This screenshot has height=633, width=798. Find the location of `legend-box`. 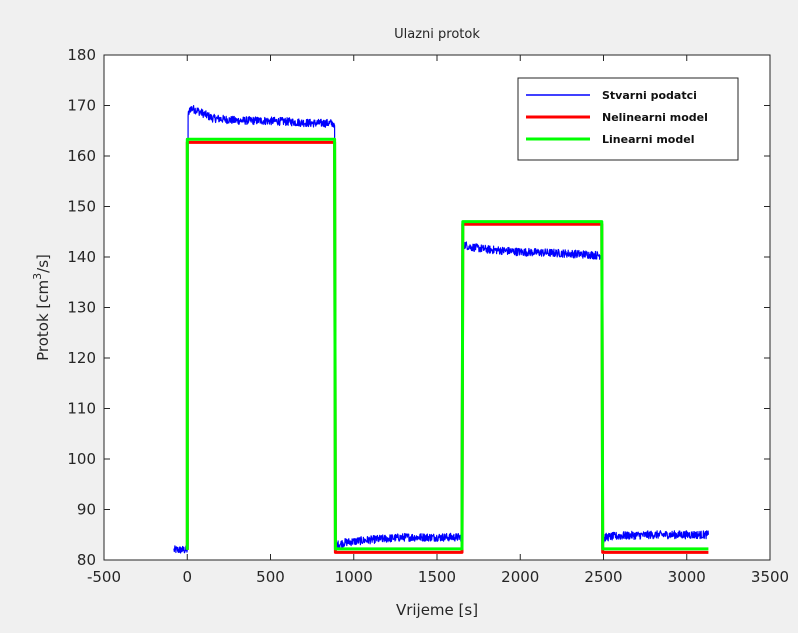

legend-box is located at coordinates (628, 119).